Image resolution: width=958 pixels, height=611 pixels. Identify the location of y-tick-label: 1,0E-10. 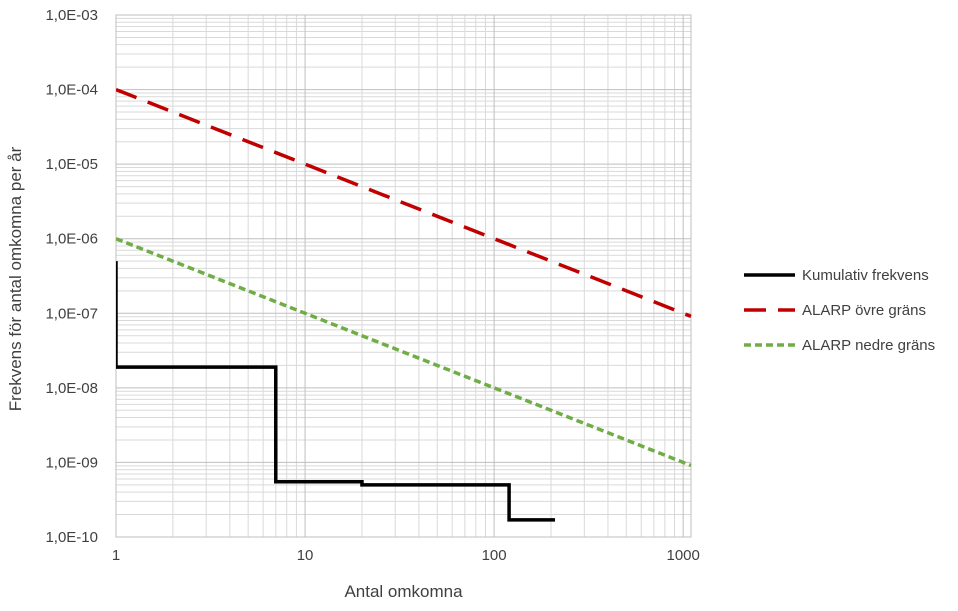
(71, 537).